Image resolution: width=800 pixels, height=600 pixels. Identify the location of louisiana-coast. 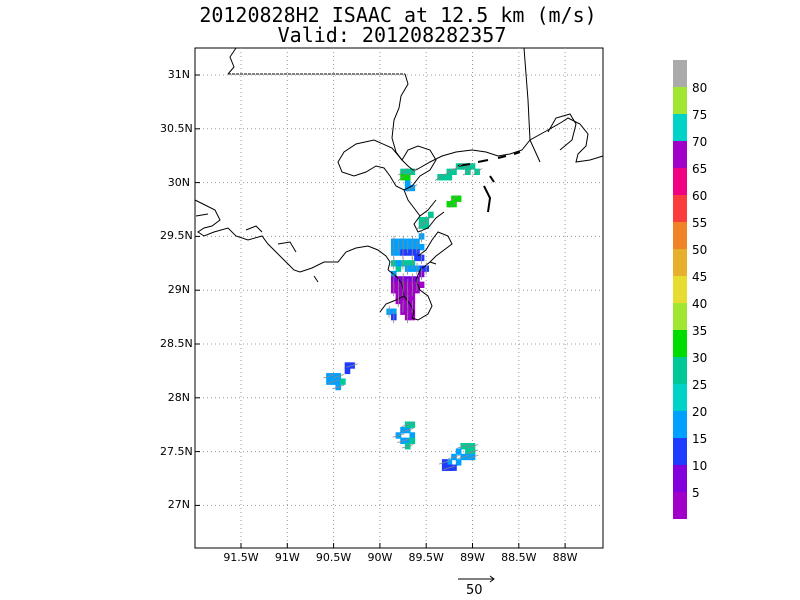
(292, 236).